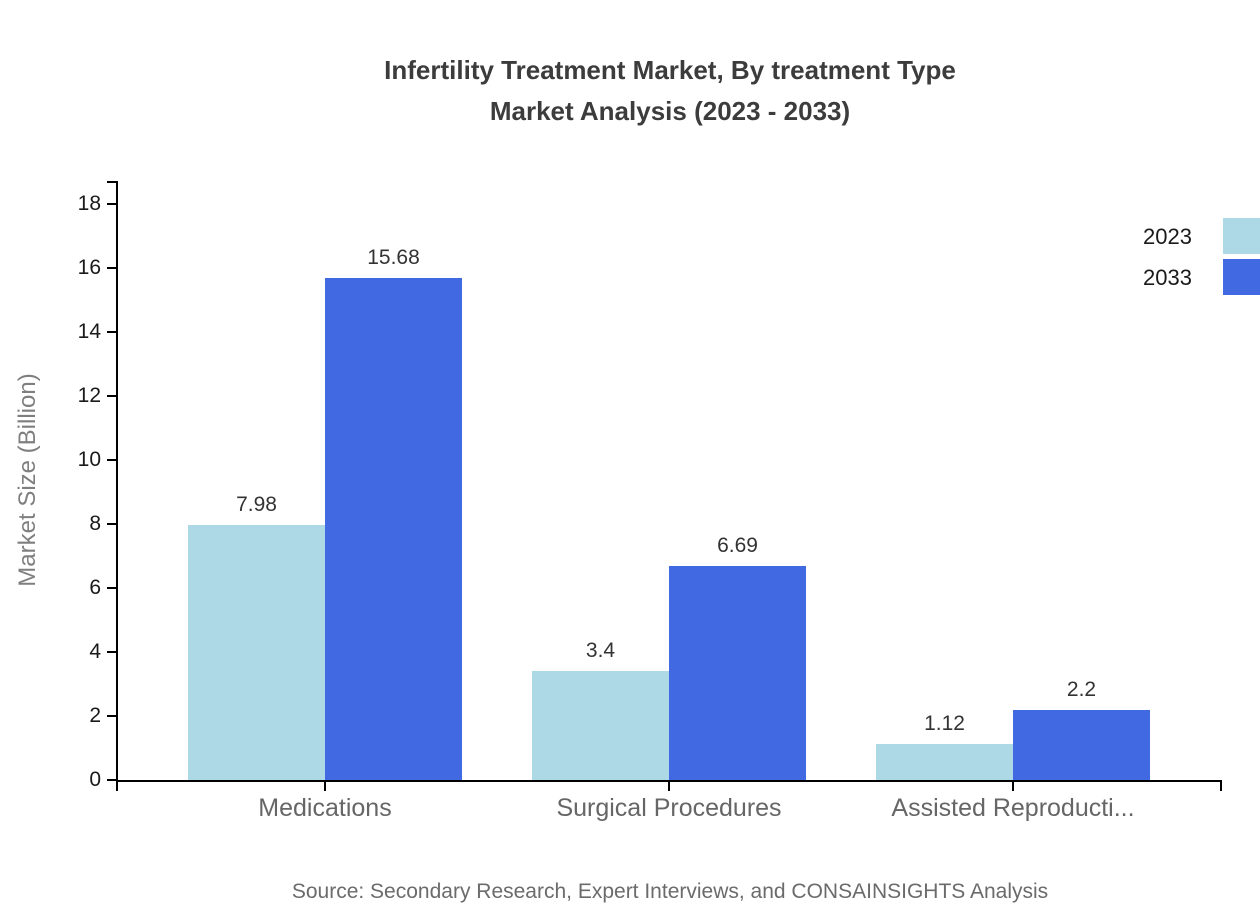 Image resolution: width=1260 pixels, height=920 pixels. Describe the element at coordinates (600, 651) in the screenshot. I see `bar-value-label: 3.4` at that location.